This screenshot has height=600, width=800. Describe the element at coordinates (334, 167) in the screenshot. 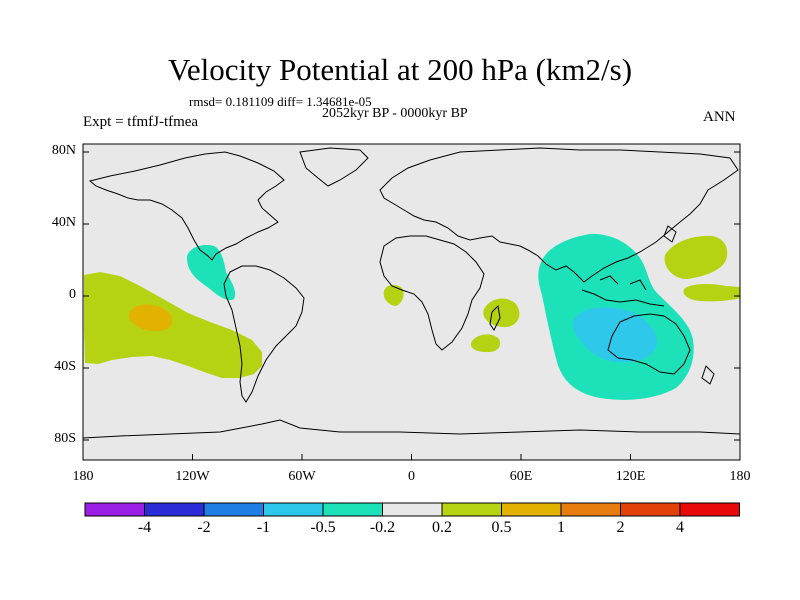

I see `coastline-greenland` at that location.